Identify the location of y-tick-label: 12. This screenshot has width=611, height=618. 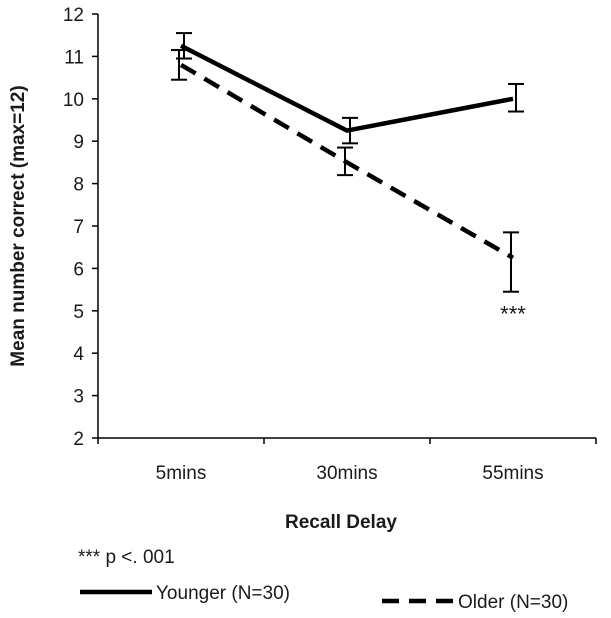
(73, 15).